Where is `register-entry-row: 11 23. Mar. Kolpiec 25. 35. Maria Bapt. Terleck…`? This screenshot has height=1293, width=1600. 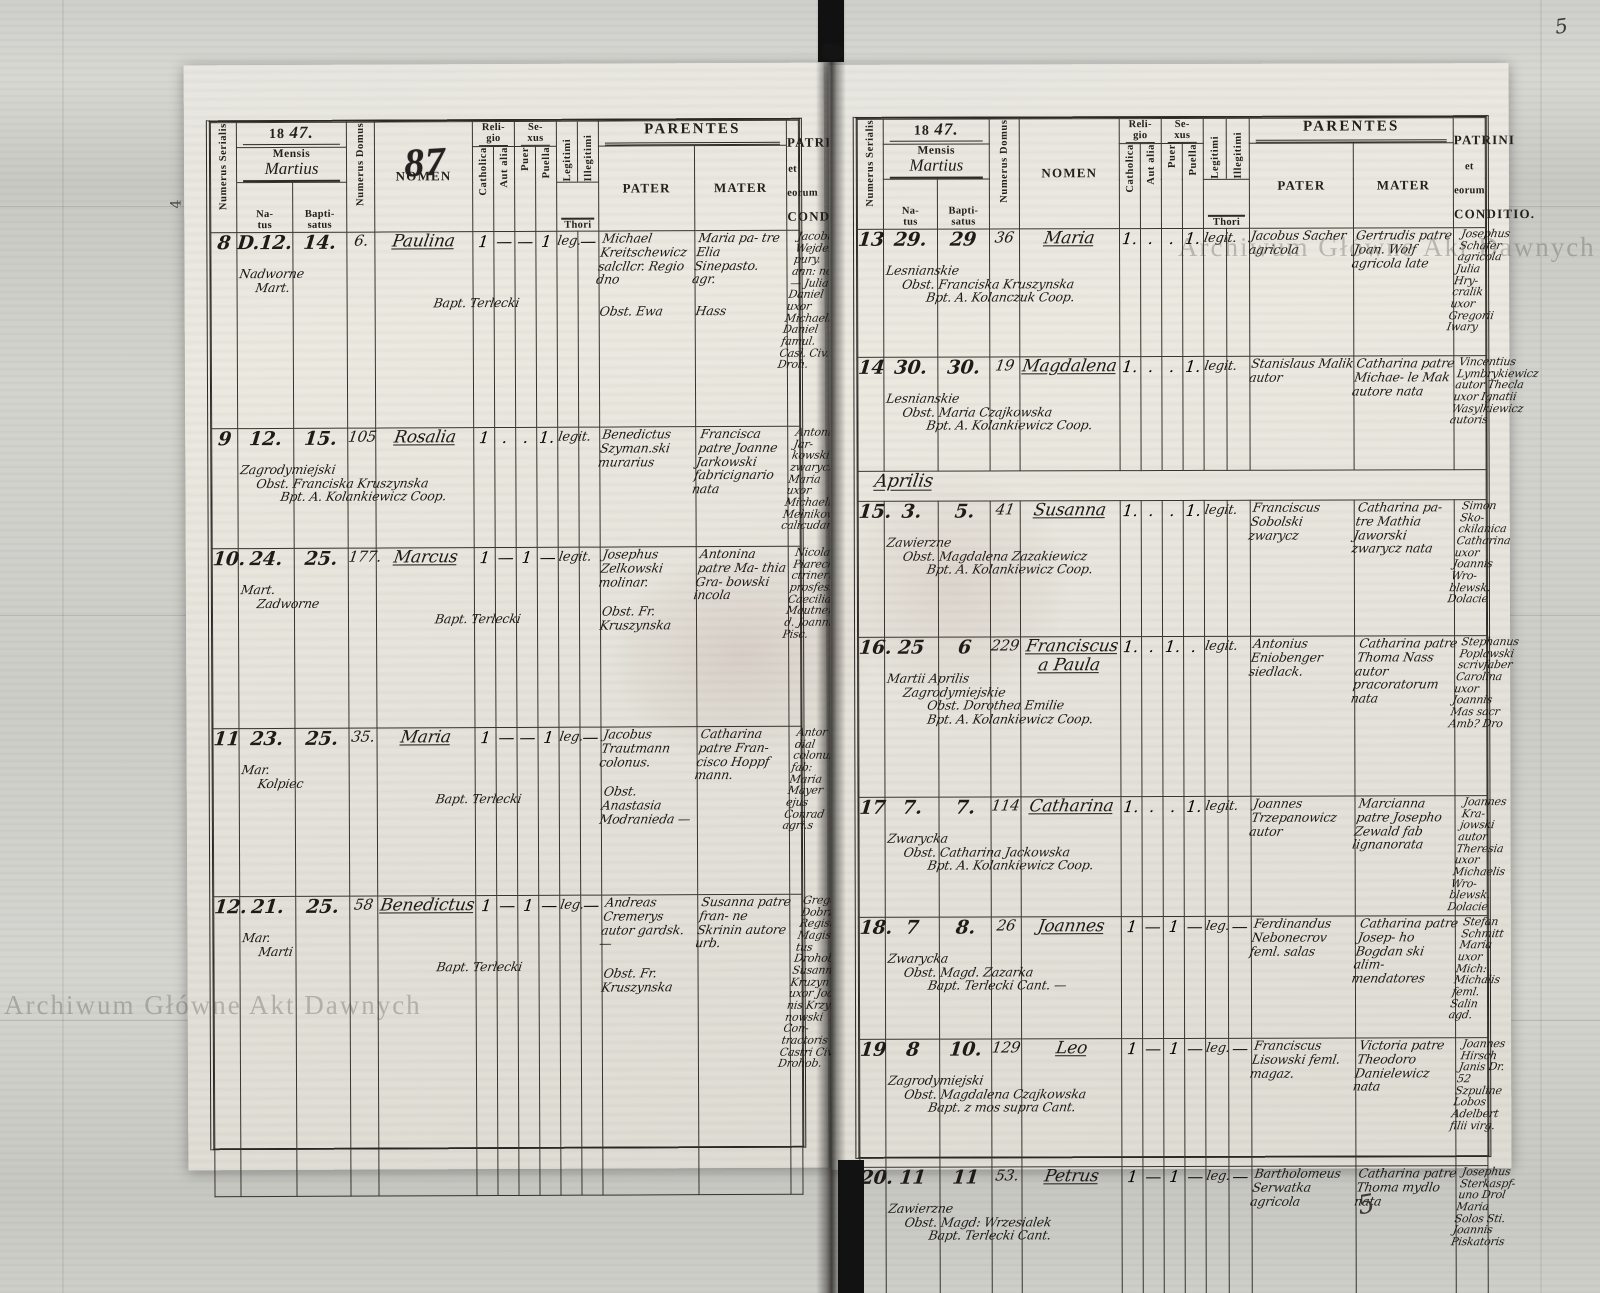 register-entry-row: 11 23. Mar. Kolpiec 25. 35. Maria Bapt. Terleck… is located at coordinates (524, 811).